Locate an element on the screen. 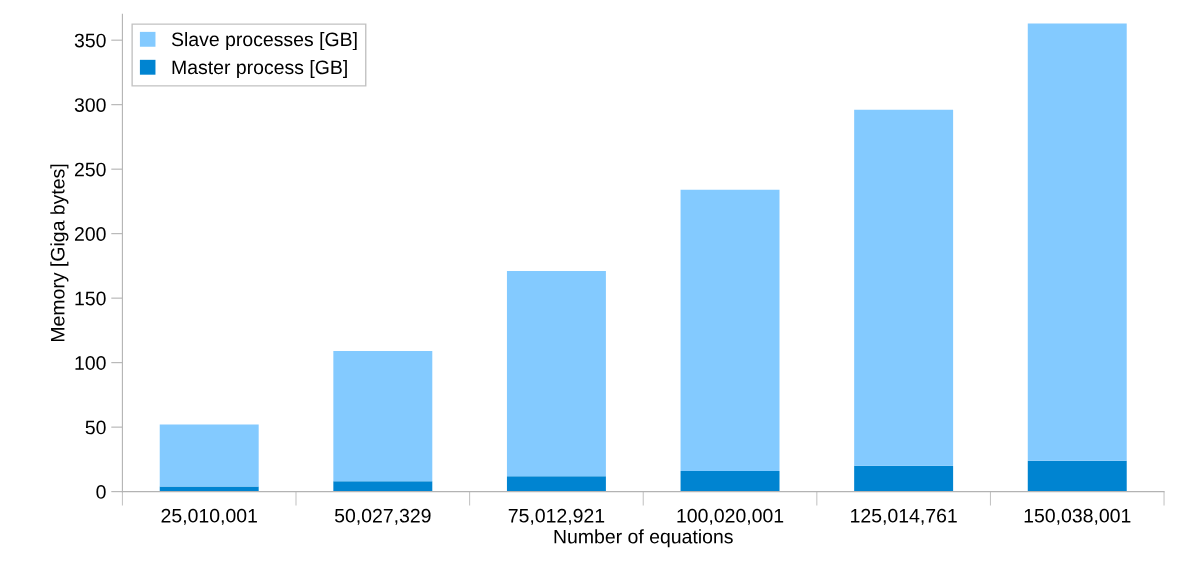  y-tick-label: 300 is located at coordinates (90, 105).